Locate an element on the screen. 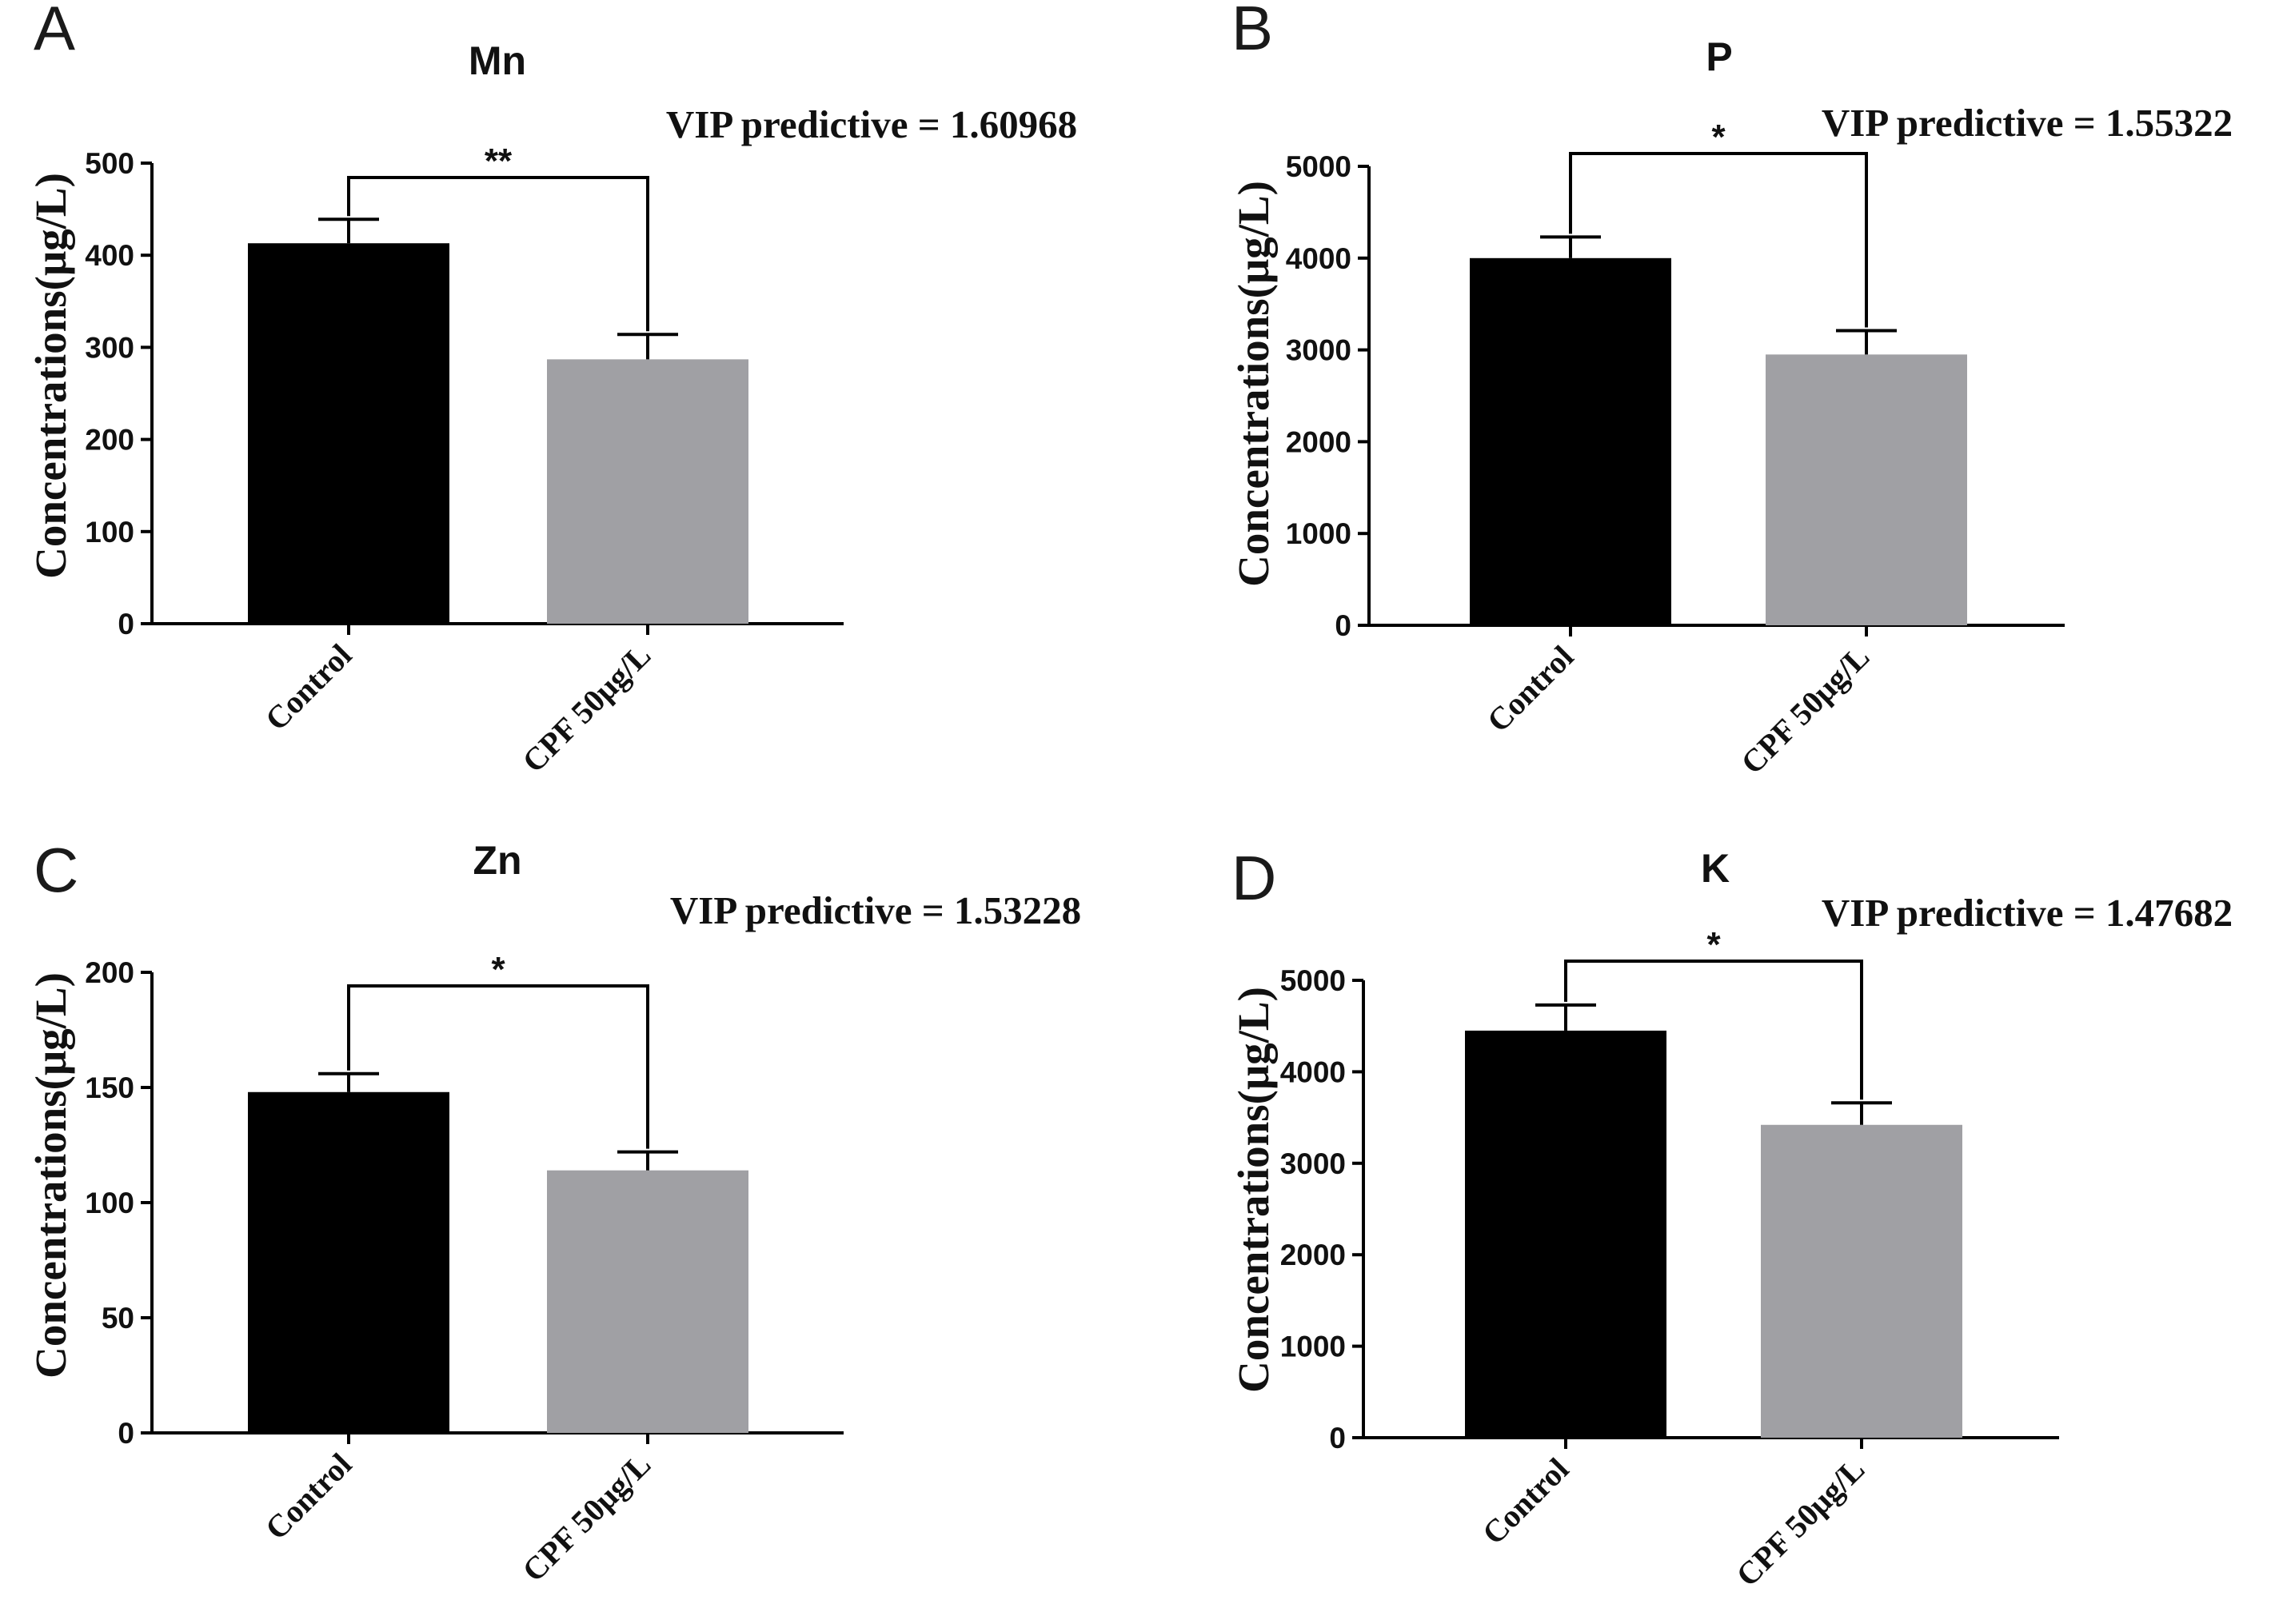  chart-title: Zn is located at coordinates (497, 860).